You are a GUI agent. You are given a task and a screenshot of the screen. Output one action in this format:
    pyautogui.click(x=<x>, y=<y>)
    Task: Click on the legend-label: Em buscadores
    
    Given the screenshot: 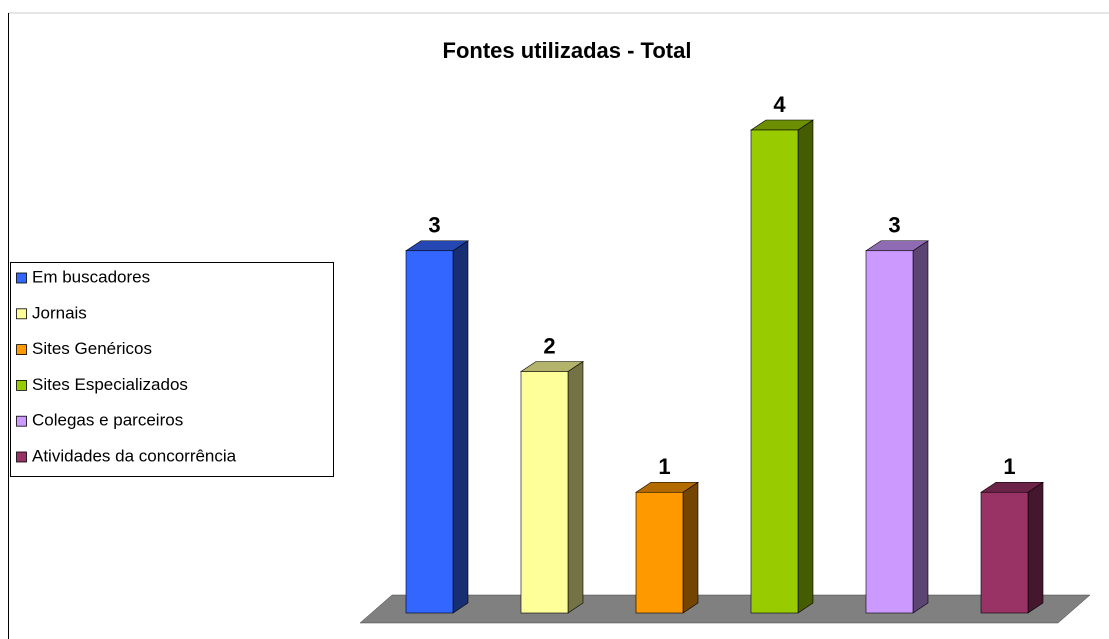 What is the action you would take?
    pyautogui.click(x=91, y=276)
    